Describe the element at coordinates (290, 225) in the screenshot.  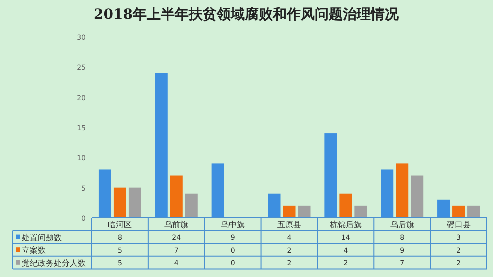
I see `x-tick-label: 五原县` at that location.